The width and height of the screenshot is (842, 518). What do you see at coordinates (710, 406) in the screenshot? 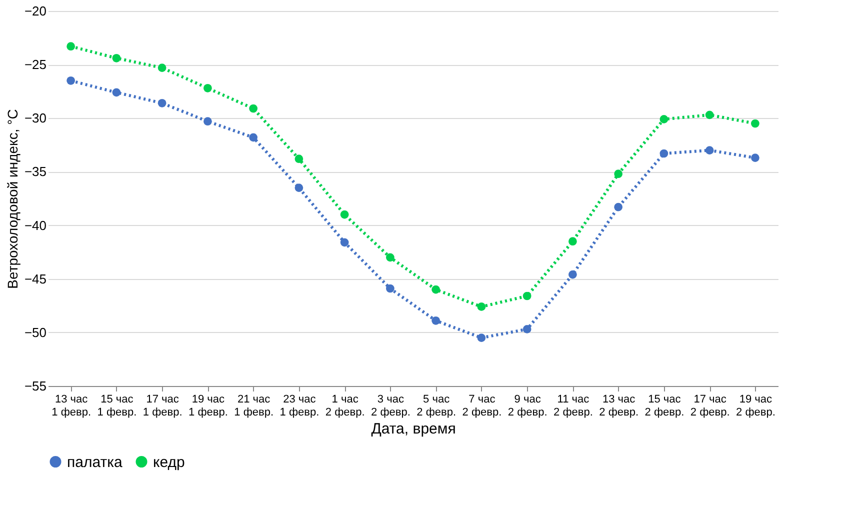
I see `x-tick-label: 17 час 2 февр.` at bounding box center [710, 406].